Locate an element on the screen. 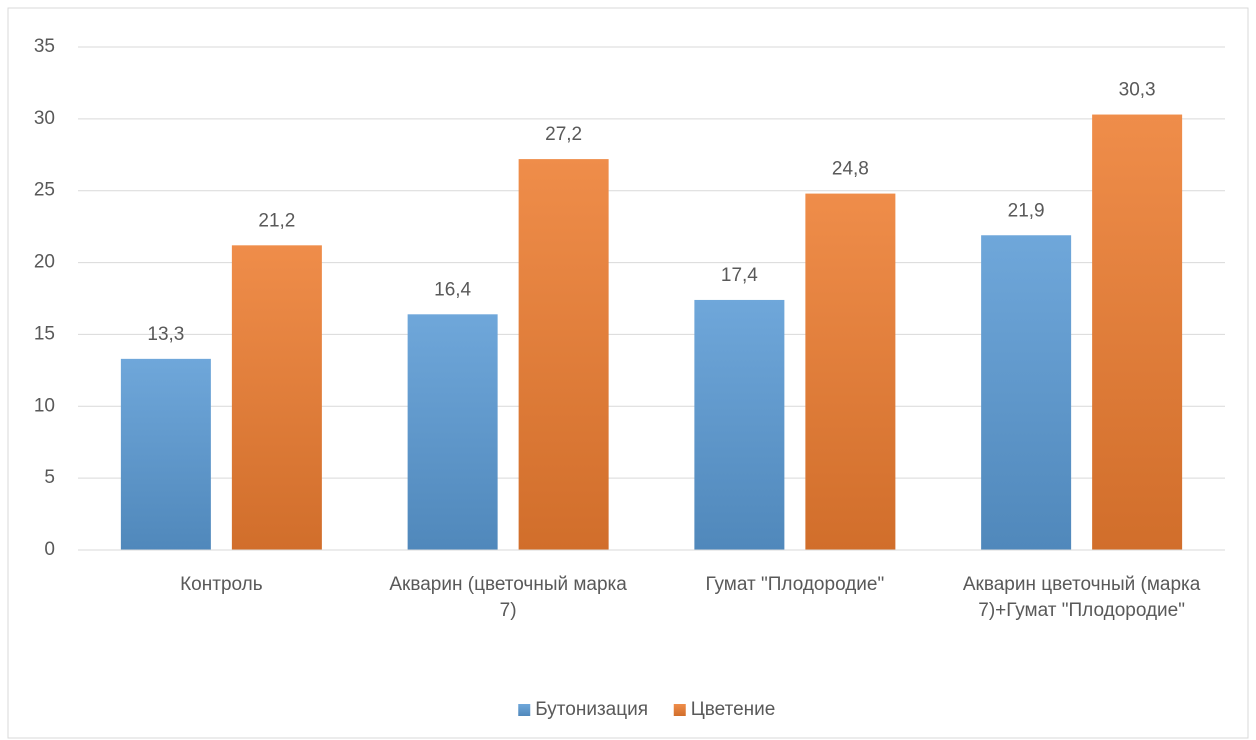 The image size is (1256, 740). data-label: 21,2 is located at coordinates (276, 220).